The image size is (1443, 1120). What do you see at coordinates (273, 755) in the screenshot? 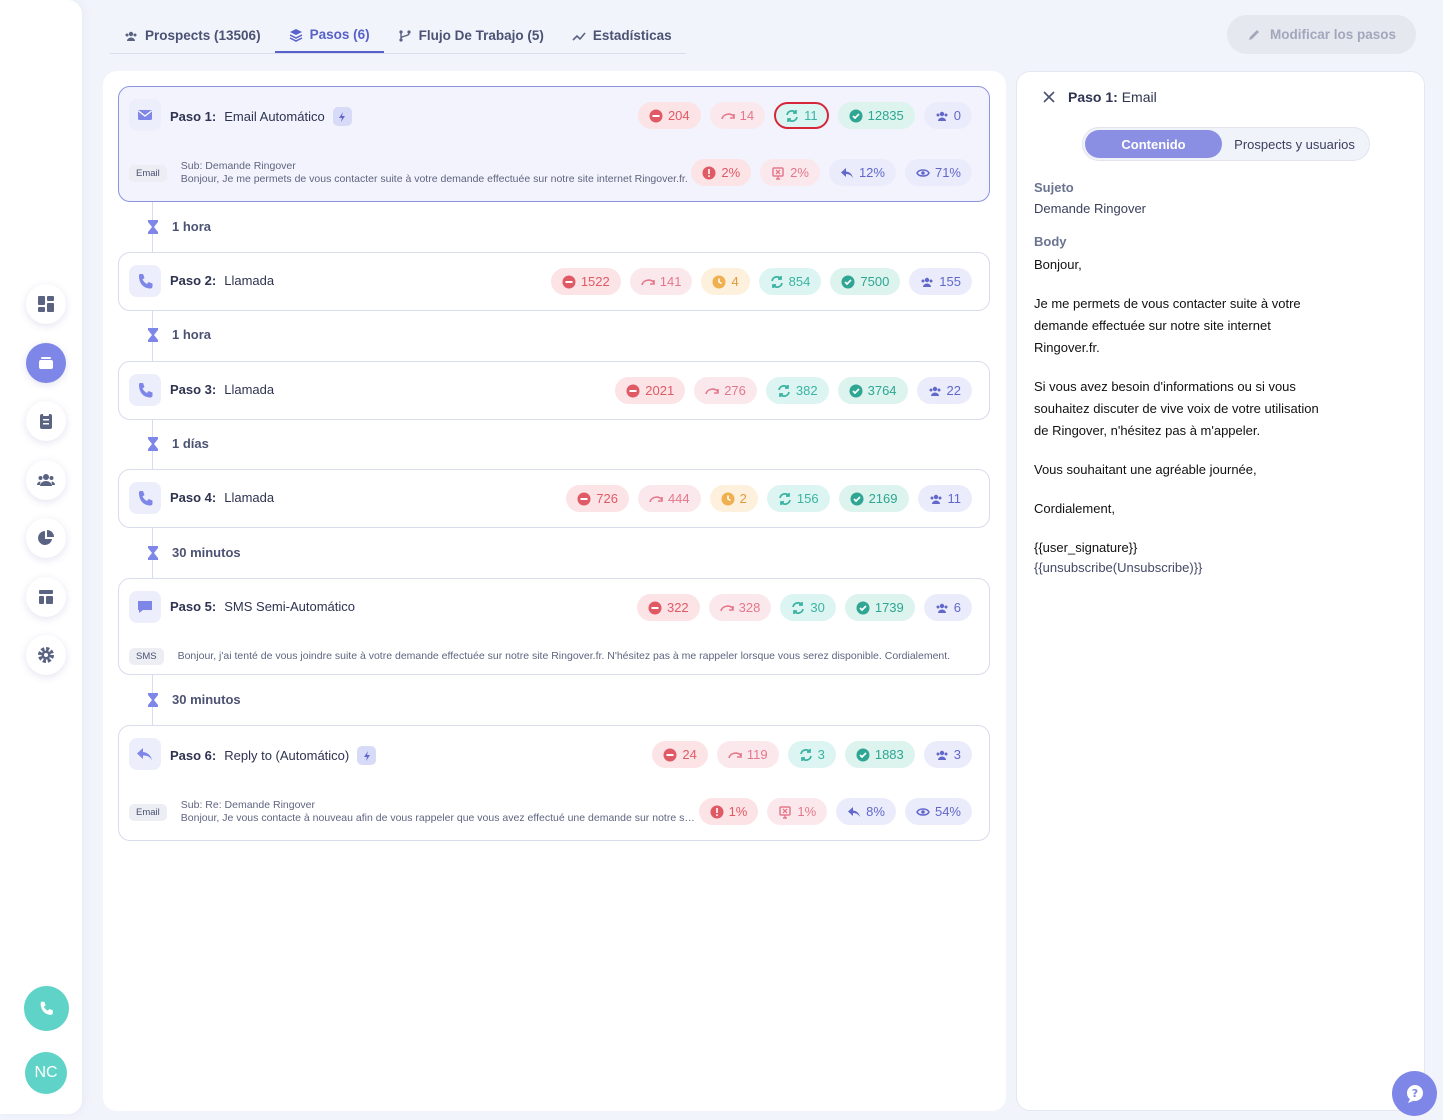
I see `step-title: Paso 6: Reply to (Automático)` at bounding box center [273, 755].